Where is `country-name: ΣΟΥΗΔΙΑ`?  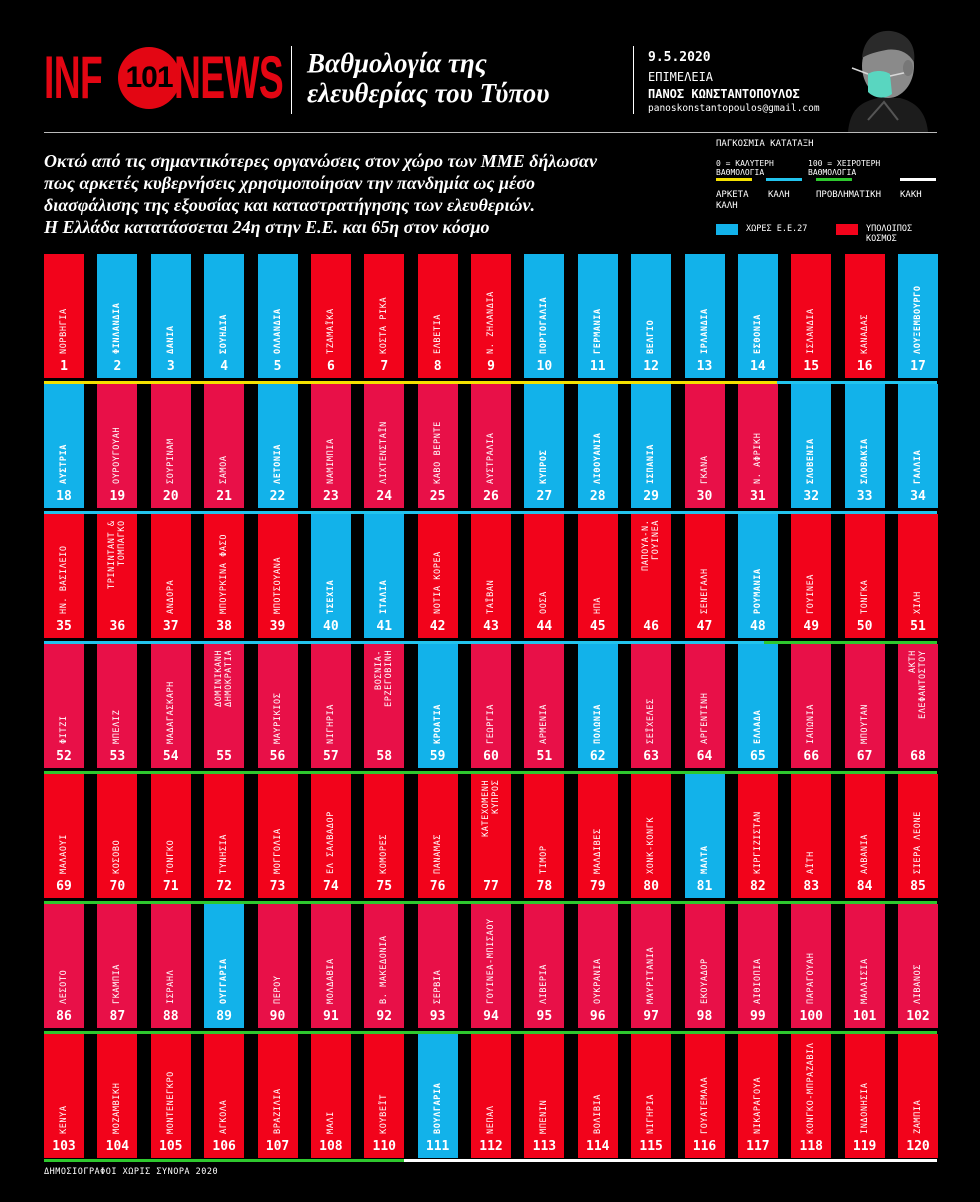 country-name: ΣΟΥΗΔΙΑ is located at coordinates (224, 333).